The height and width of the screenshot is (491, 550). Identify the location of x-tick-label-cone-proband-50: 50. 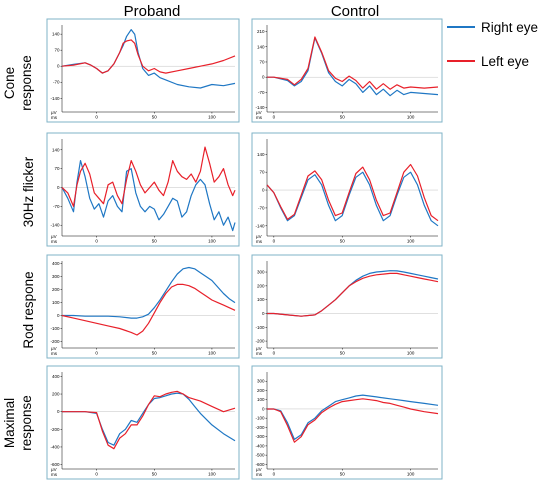
(155, 117).